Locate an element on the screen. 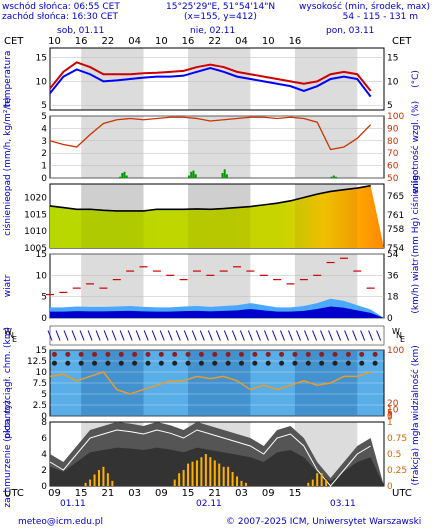 The image size is (434, 530). date-label-3: 03.11 is located at coordinates (343, 504).